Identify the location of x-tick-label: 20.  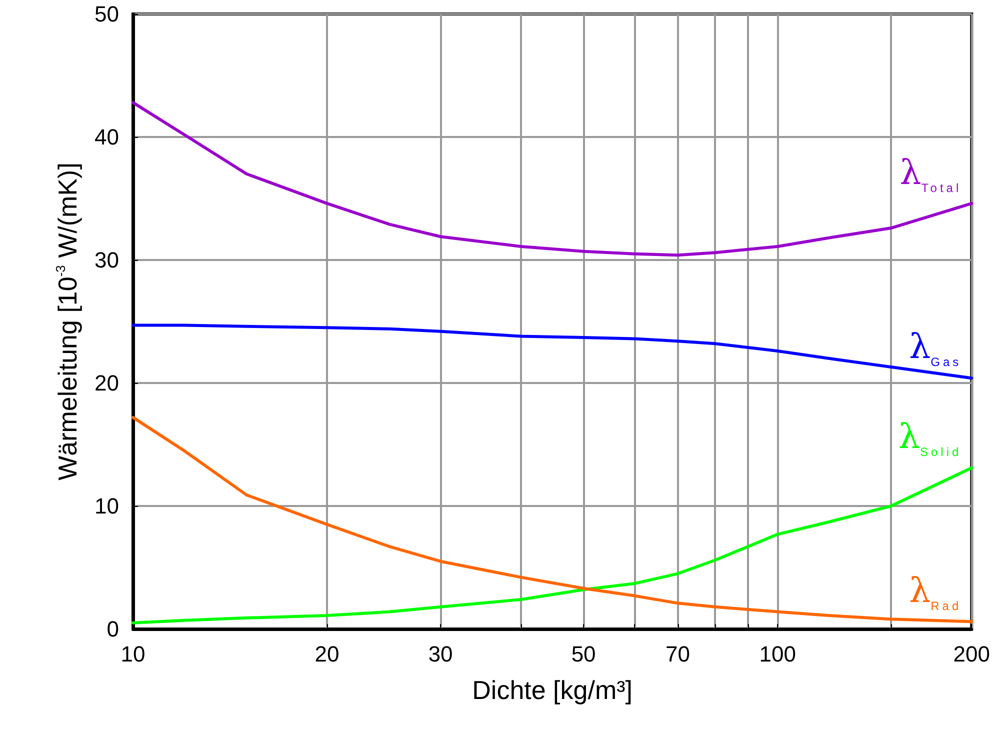
(327, 654).